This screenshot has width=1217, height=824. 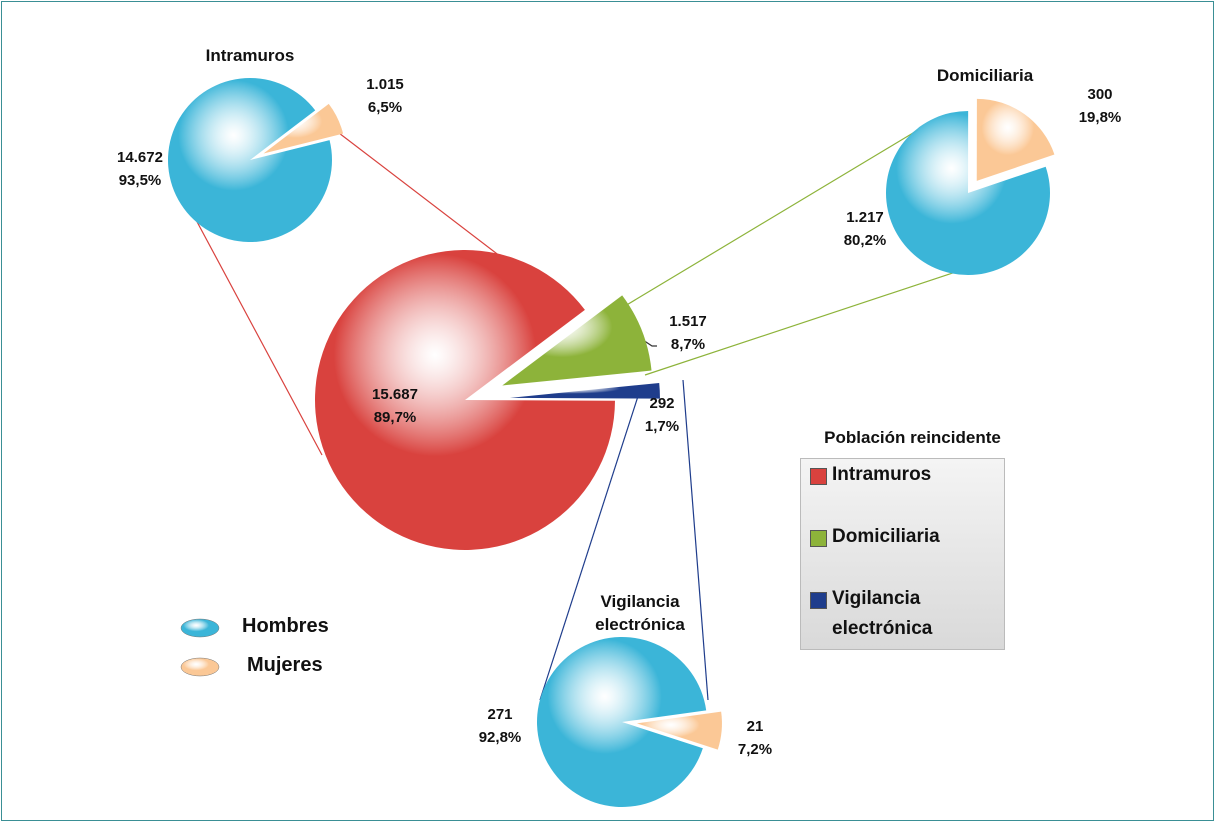 What do you see at coordinates (1100, 117) in the screenshot?
I see `percent-label: 19,8%` at bounding box center [1100, 117].